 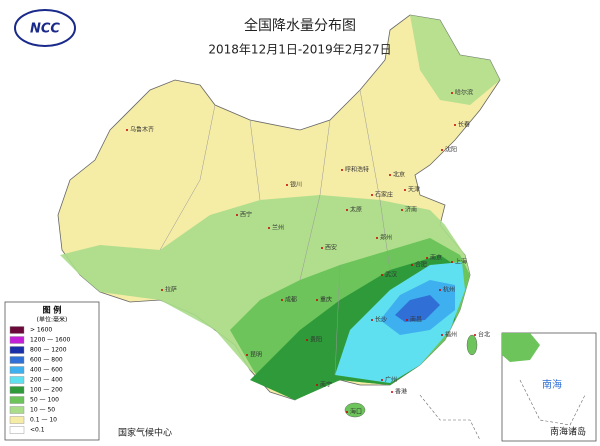 What do you see at coordinates (42, 410) in the screenshot?
I see `legend-label: 10 — 50` at bounding box center [42, 410].